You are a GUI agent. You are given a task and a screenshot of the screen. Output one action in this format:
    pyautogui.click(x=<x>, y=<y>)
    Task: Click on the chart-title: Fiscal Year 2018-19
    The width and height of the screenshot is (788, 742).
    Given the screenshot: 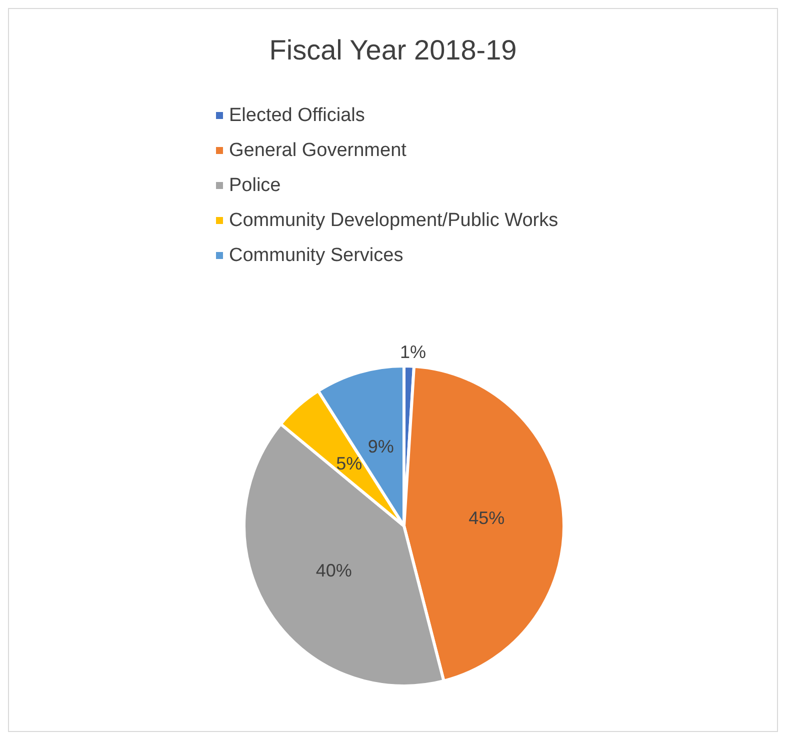 What is the action you would take?
    pyautogui.click(x=393, y=50)
    